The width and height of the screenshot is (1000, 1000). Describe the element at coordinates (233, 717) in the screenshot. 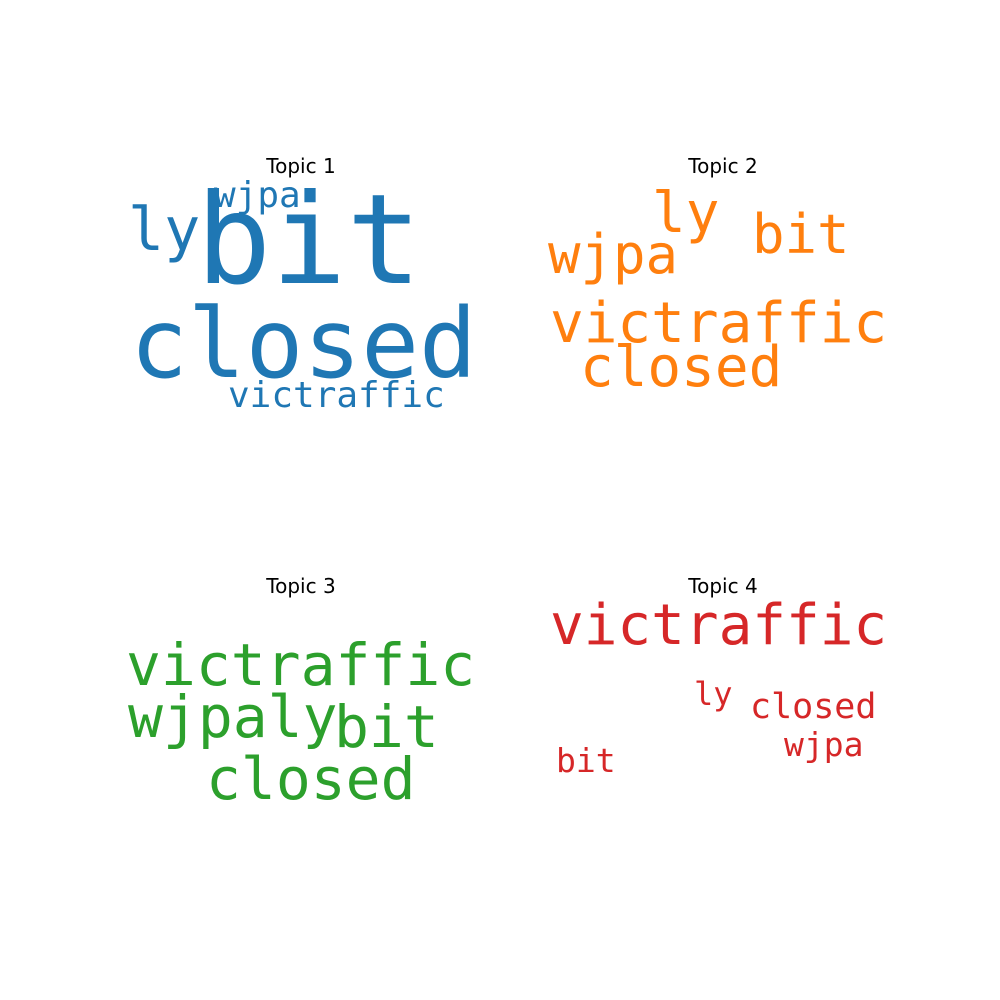

I see `word-wjpaly: wjpaly` at that location.